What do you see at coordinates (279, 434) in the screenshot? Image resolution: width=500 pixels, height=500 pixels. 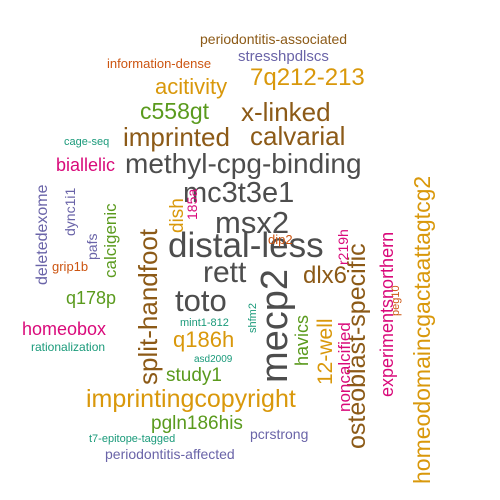 I see `word-cloud-word: pcrstrong` at bounding box center [279, 434].